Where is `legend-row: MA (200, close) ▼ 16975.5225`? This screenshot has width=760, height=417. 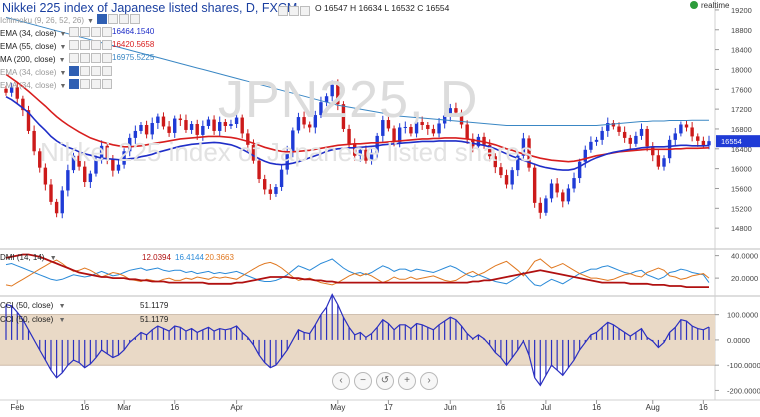 legend-row: MA (200, close) ▼ 16975.5225 is located at coordinates (77, 58).